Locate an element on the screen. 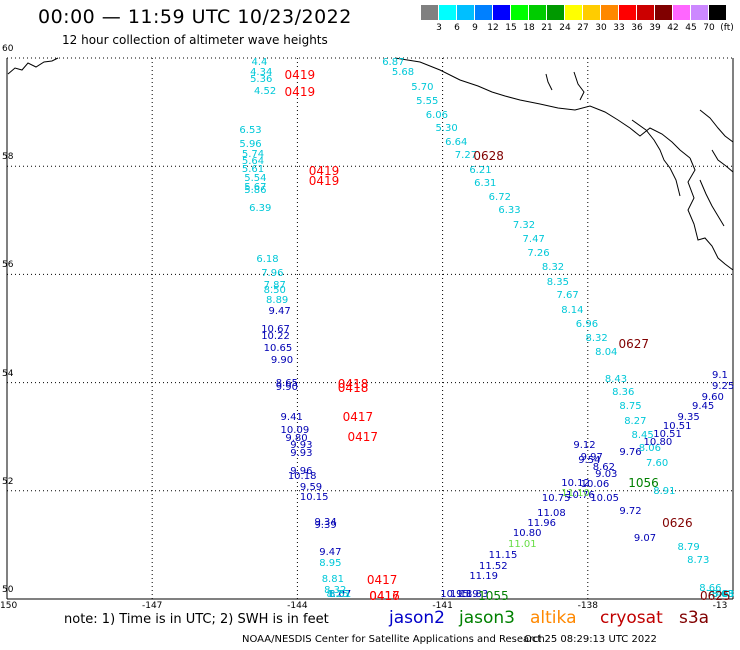 The width and height of the screenshot is (740, 650). wave-height-label: 6.72 is located at coordinates (499, 197).